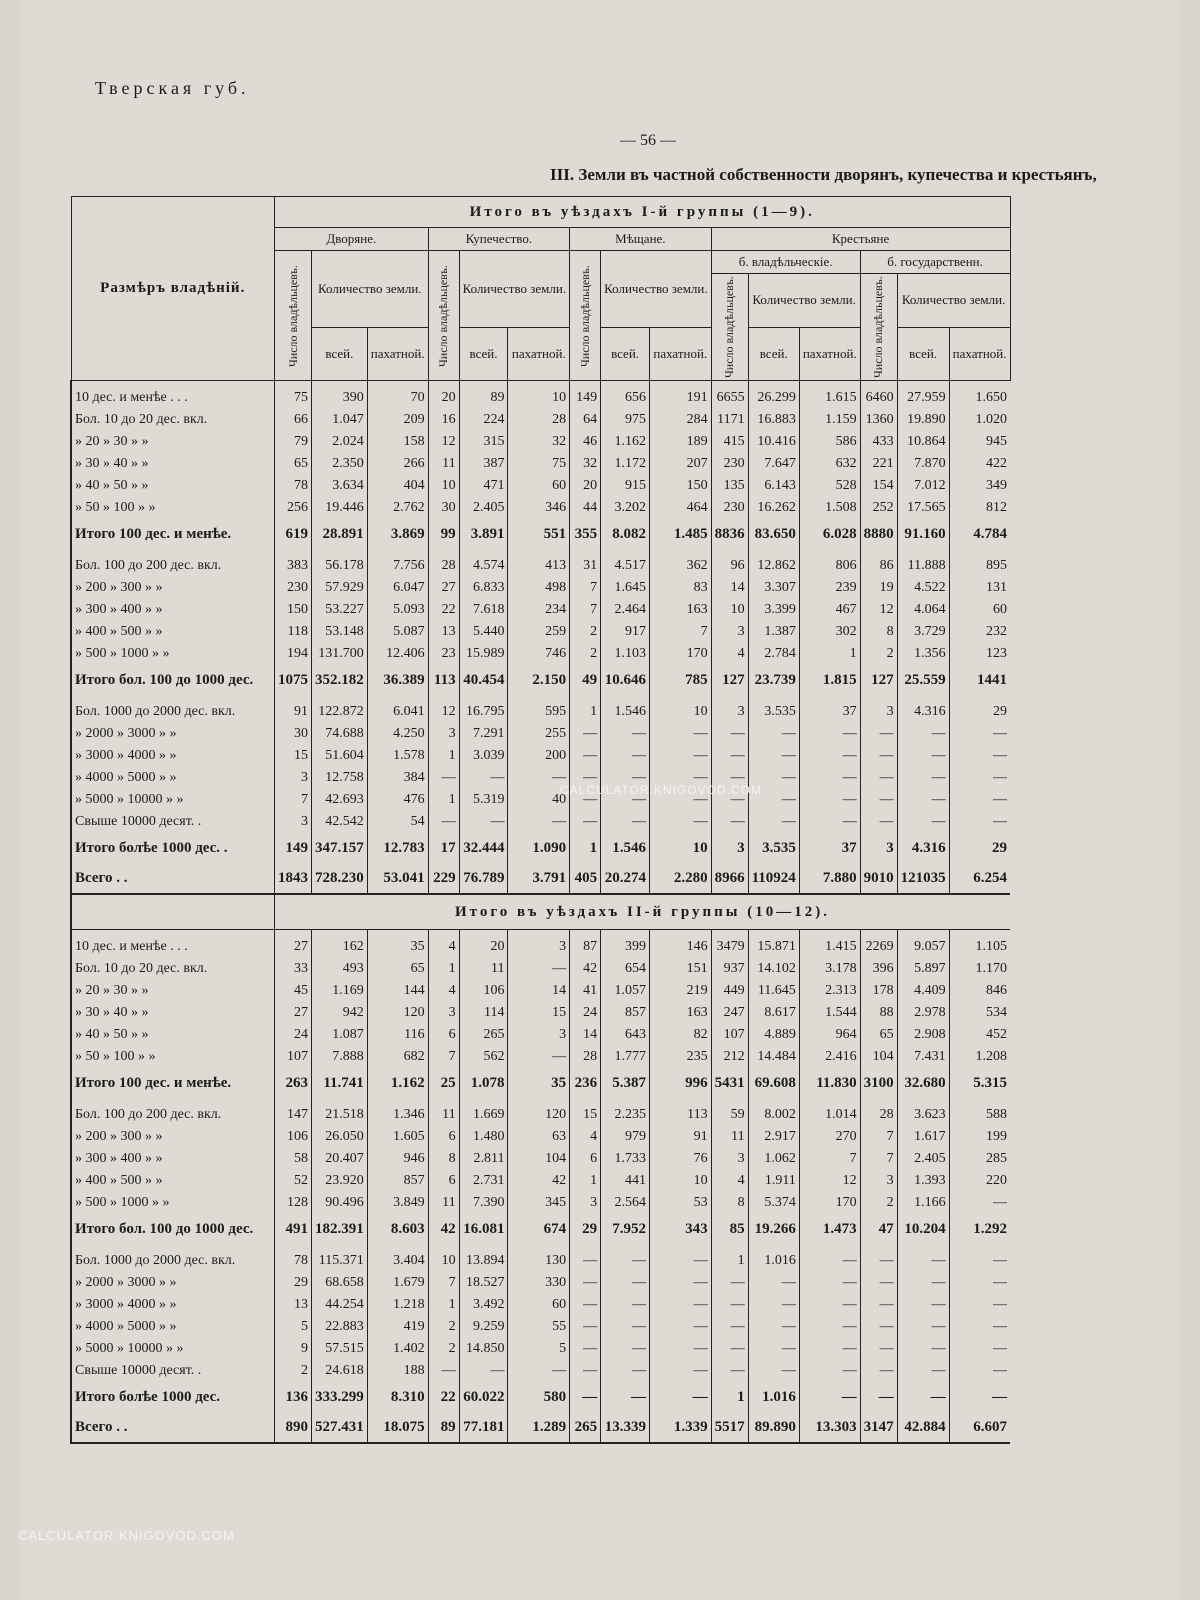 This screenshot has width=1200, height=1600. I want to click on row-label: » 50 » 100 » », so click(172, 508).